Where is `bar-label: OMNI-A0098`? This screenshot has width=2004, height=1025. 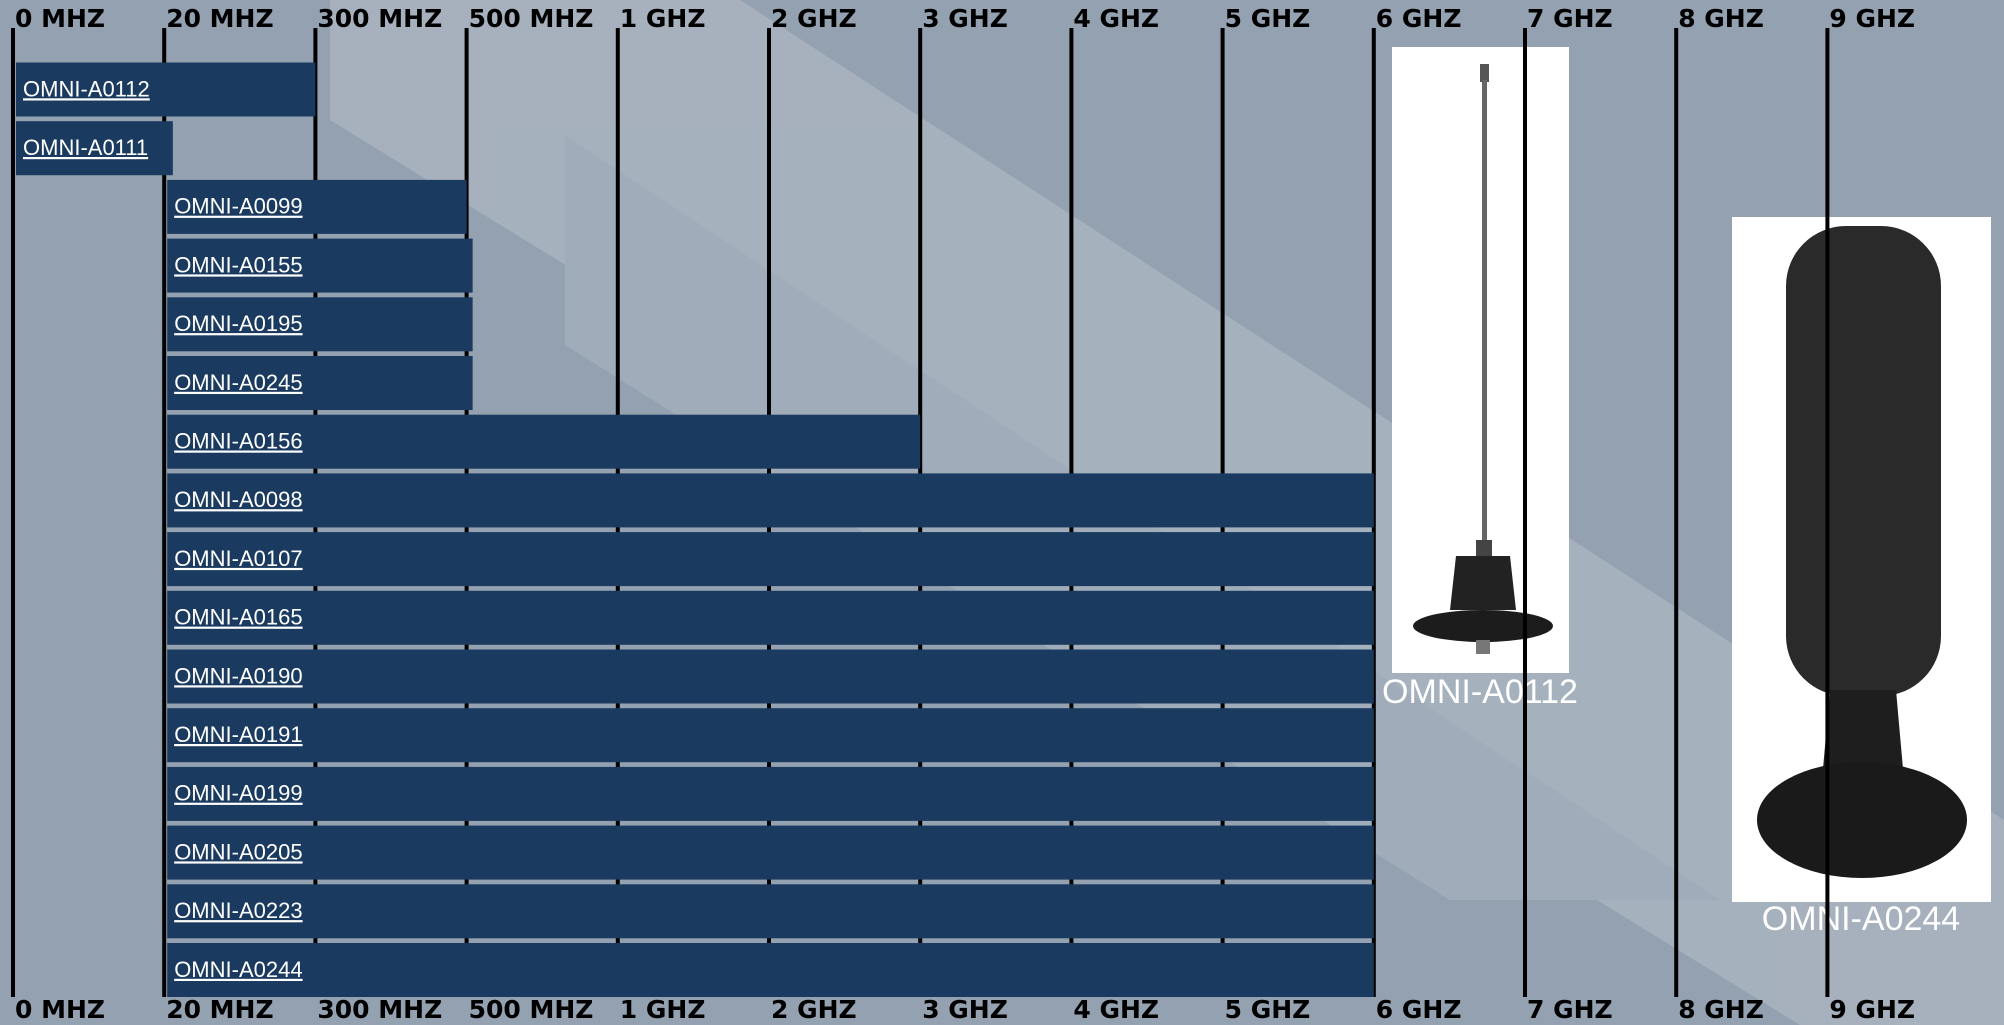
bar-label: OMNI-A0098 is located at coordinates (238, 499).